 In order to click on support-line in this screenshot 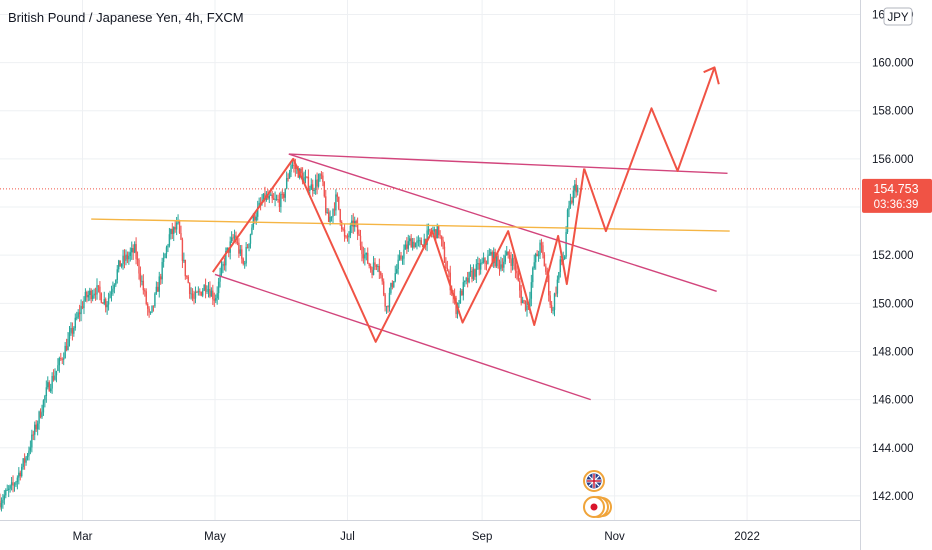, I will do `click(410, 225)`.